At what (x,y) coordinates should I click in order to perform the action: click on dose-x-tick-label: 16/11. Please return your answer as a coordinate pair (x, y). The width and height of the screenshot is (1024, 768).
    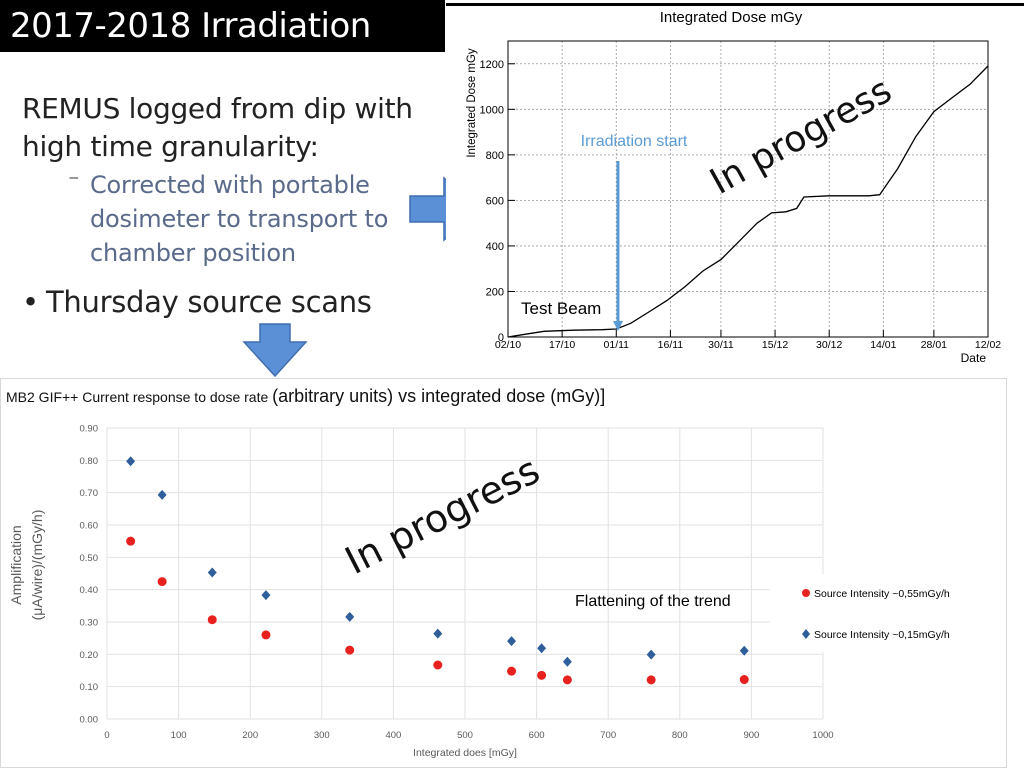
    Looking at the image, I should click on (671, 345).